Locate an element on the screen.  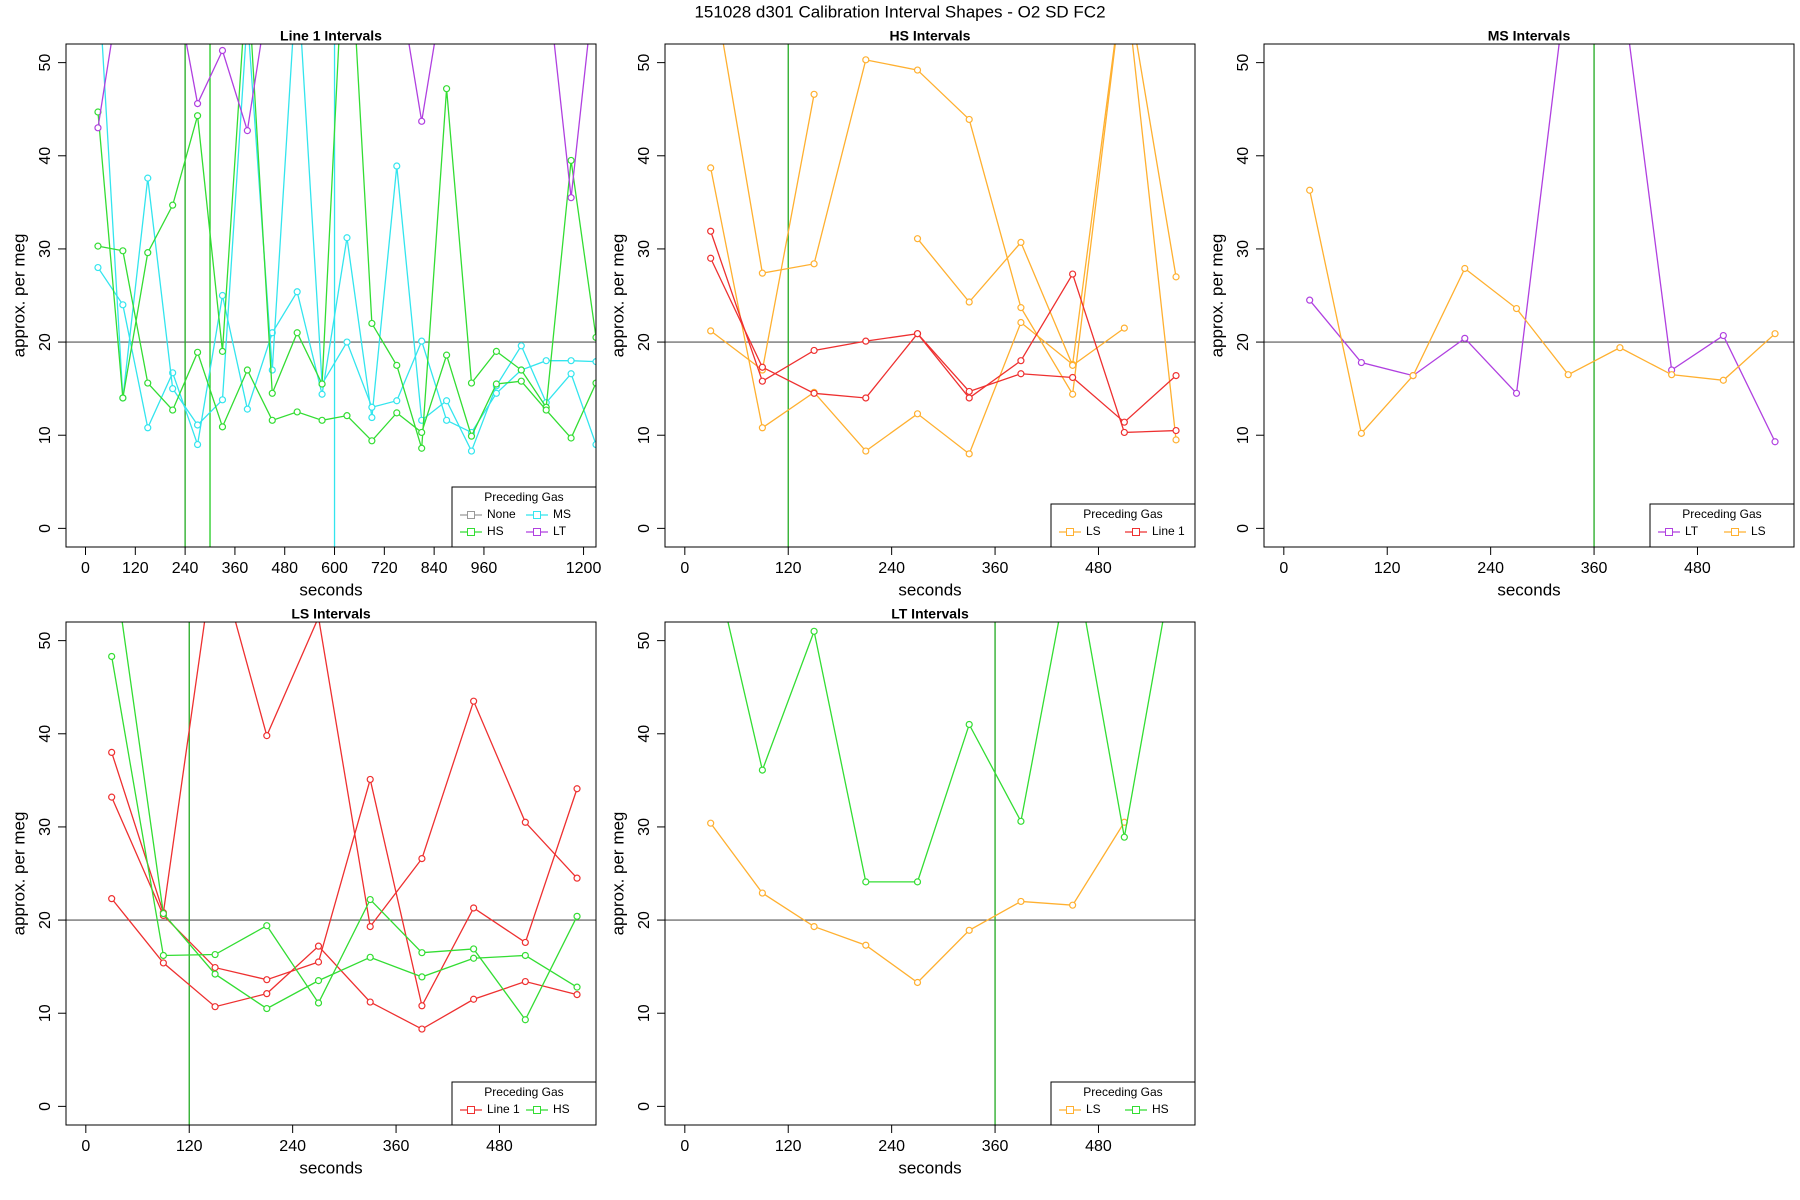
x-tick-label: 0 is located at coordinates (684, 568).